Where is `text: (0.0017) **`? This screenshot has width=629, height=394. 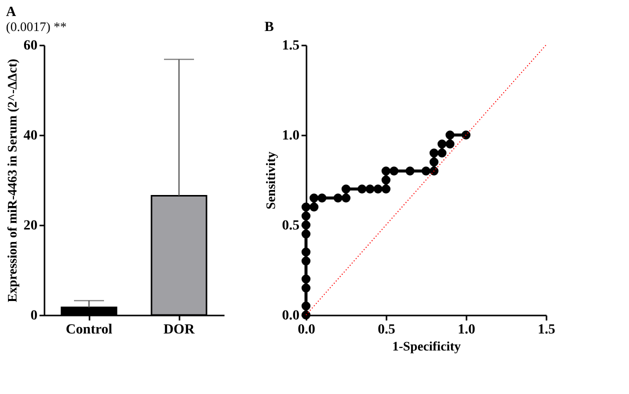 text: (0.0017) ** is located at coordinates (36, 26).